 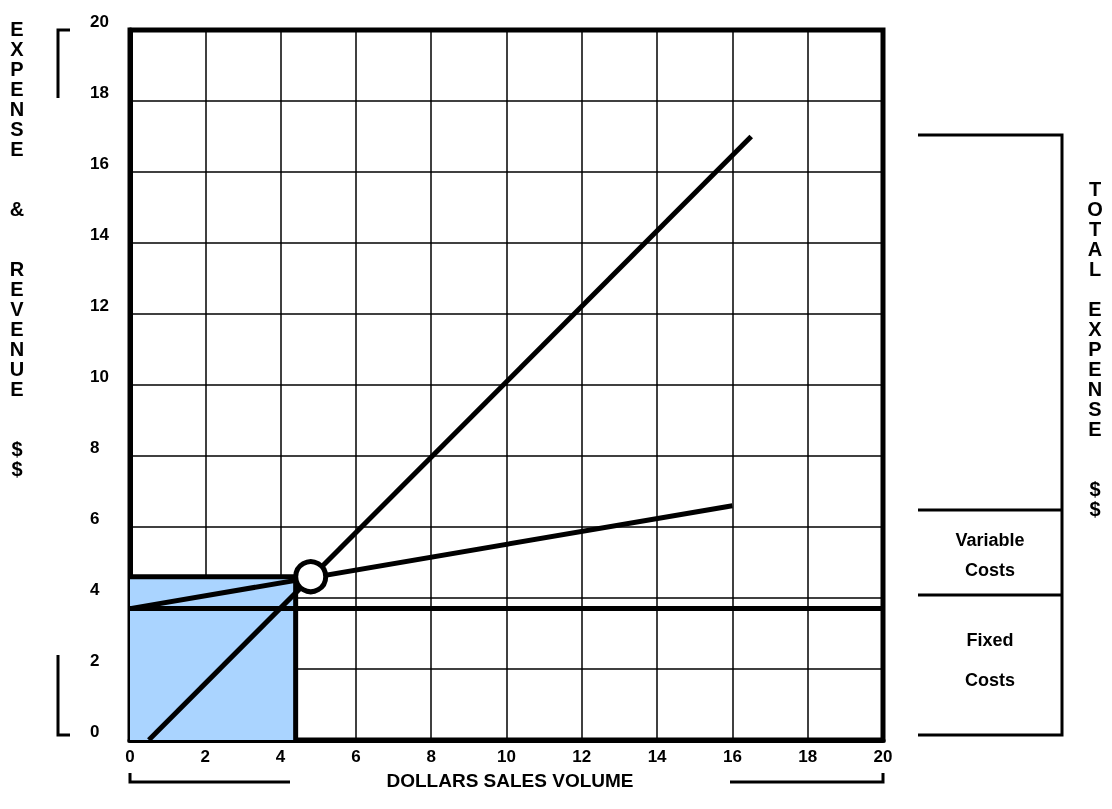 I want to click on y-tick-label: 16, so click(x=99, y=163).